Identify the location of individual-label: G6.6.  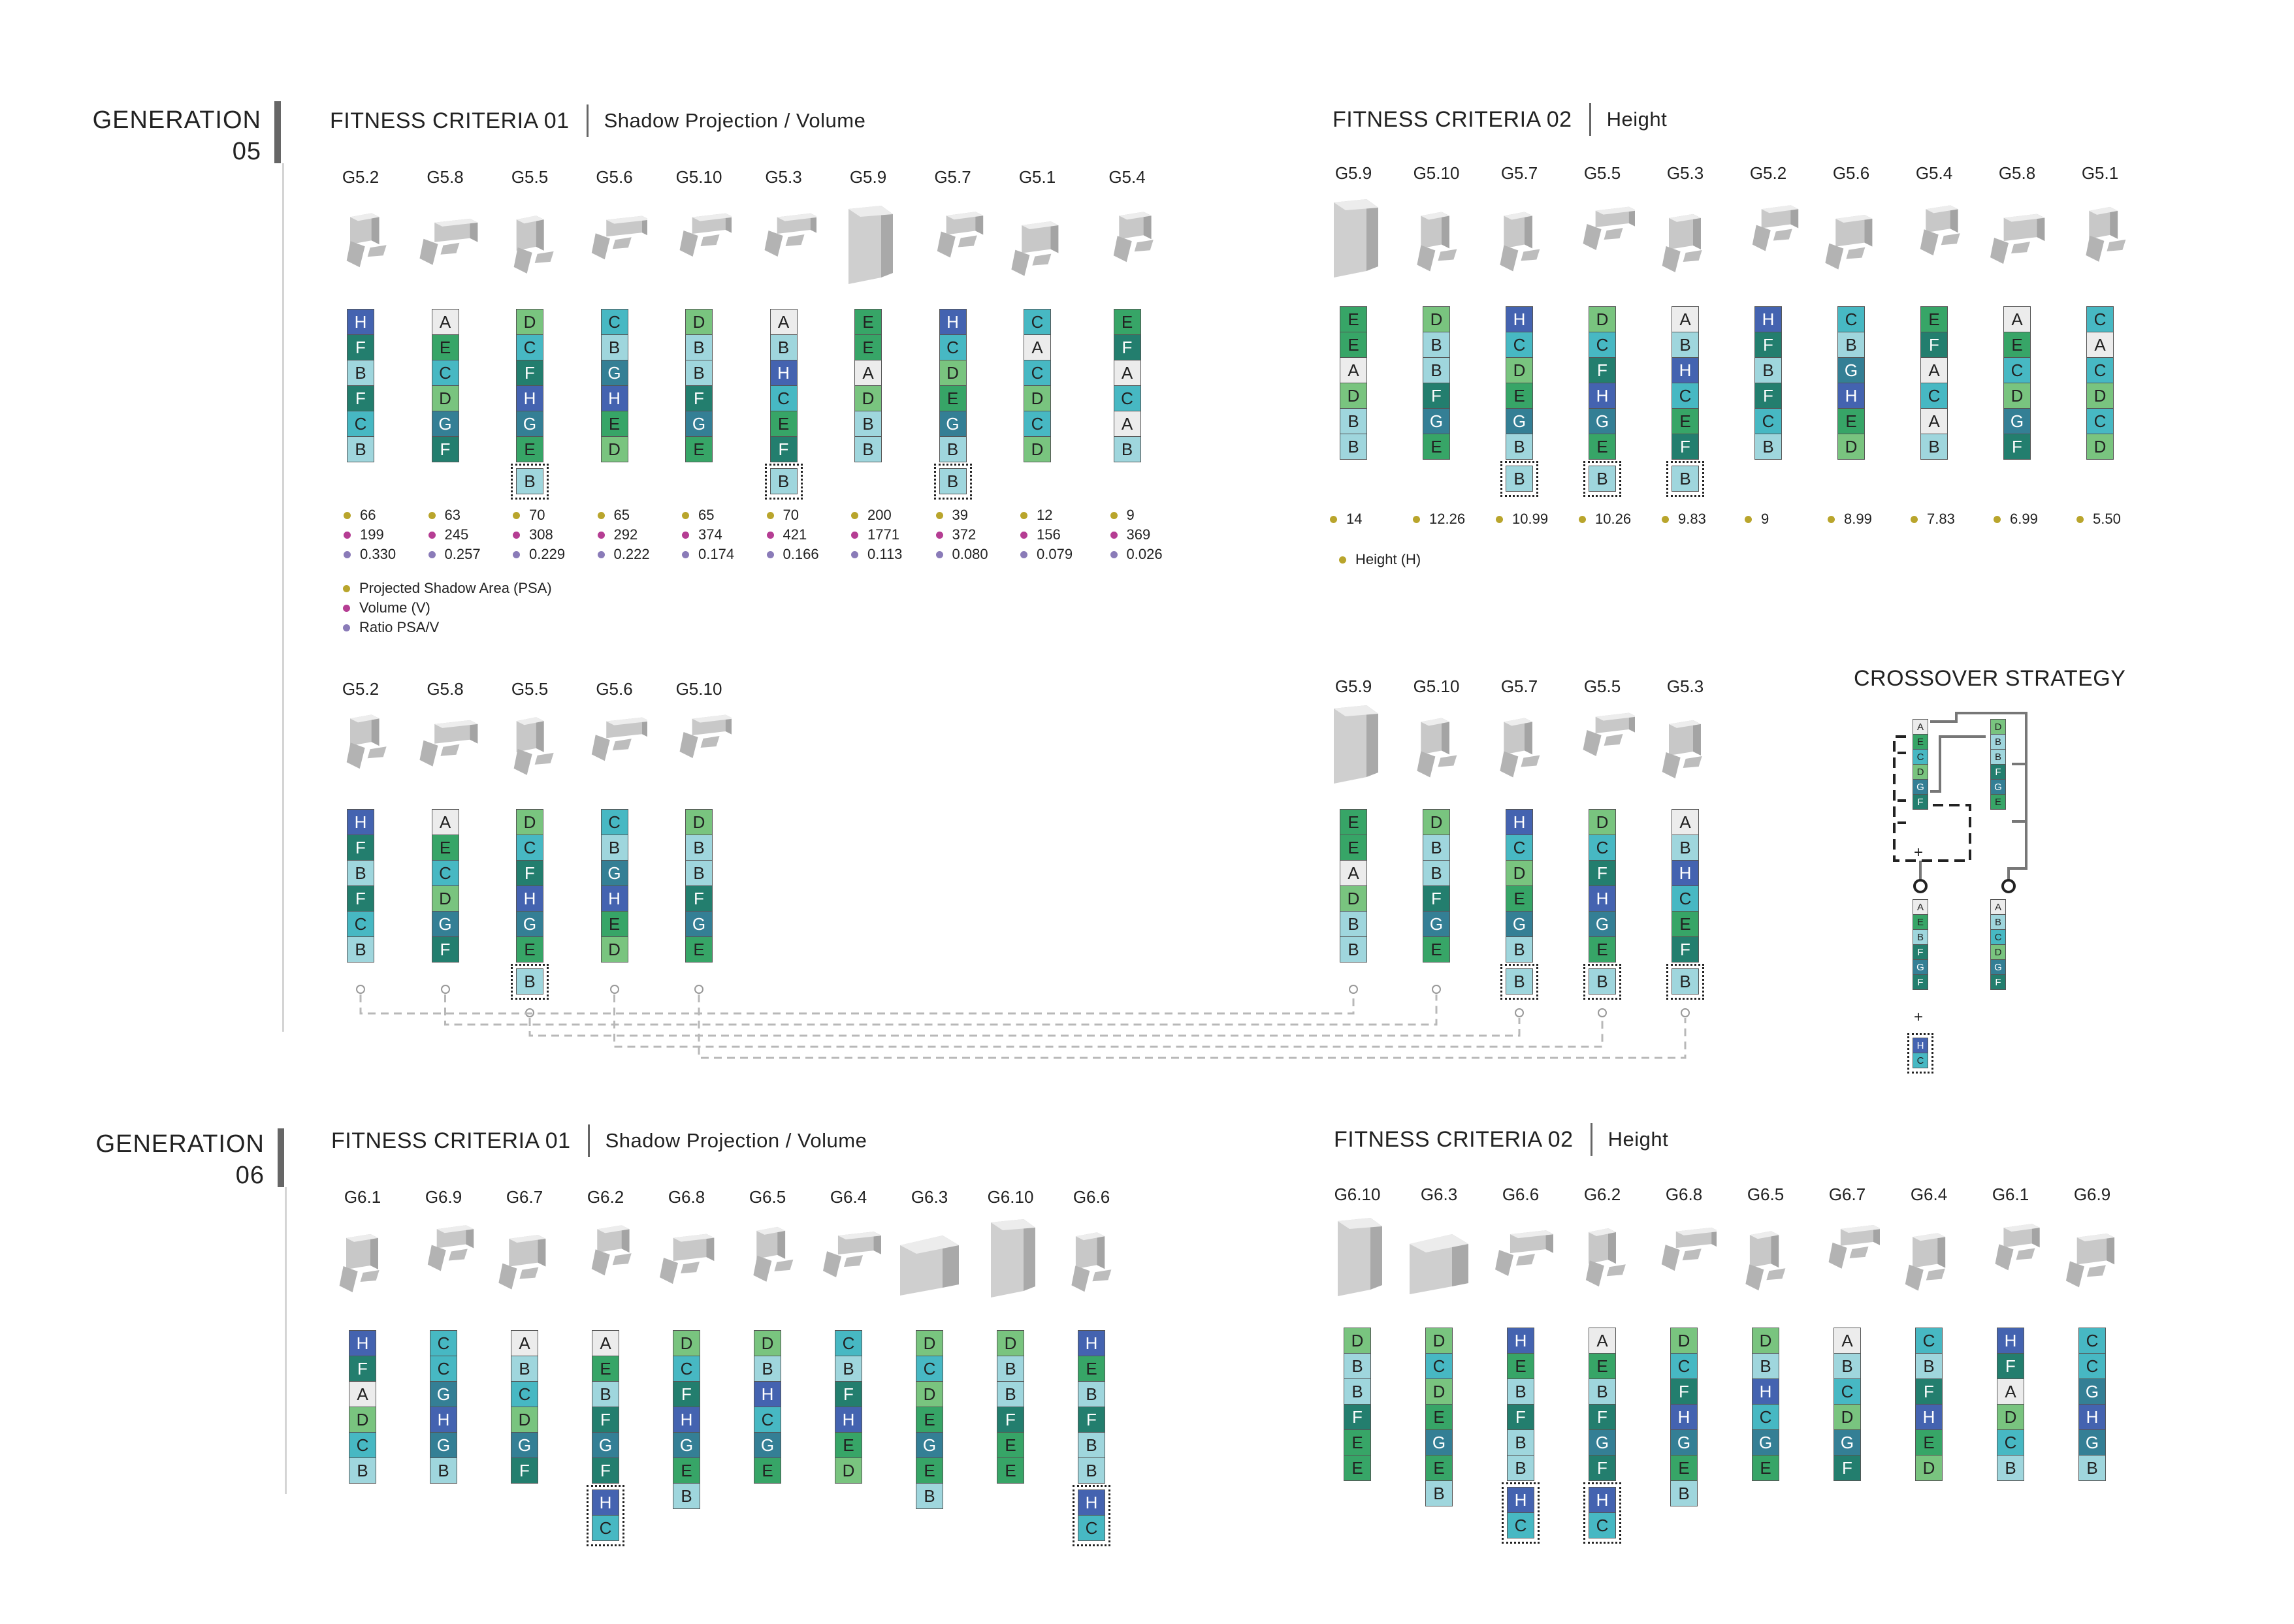
(1091, 1197).